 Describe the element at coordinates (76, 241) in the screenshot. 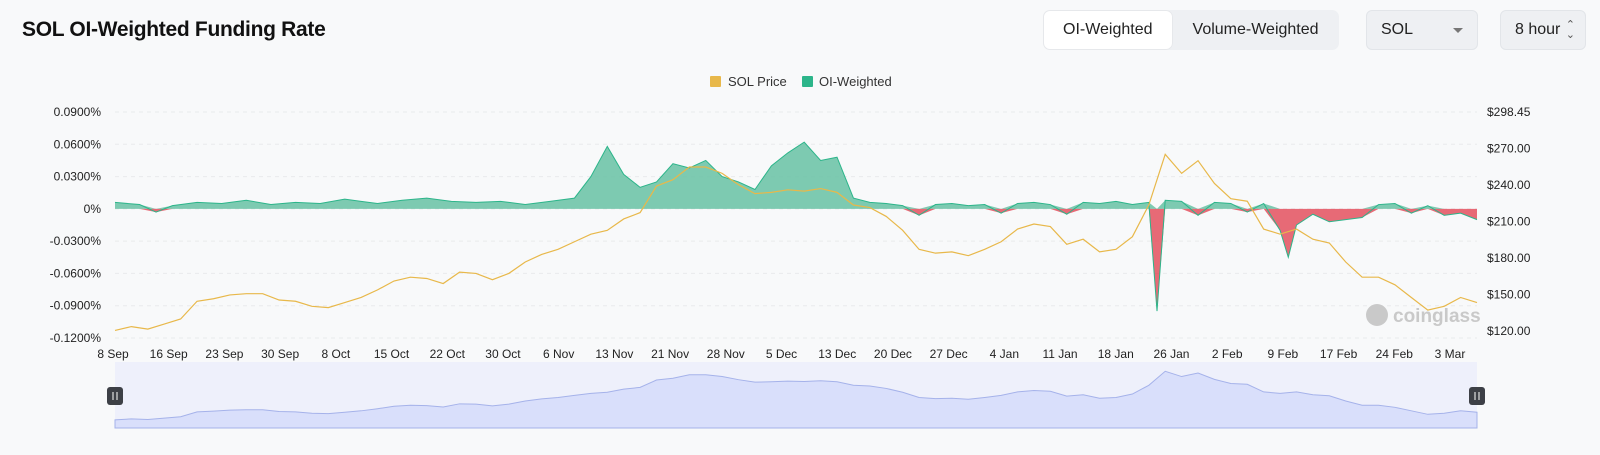

I see `y-left-tick-label: -0.0300%` at that location.